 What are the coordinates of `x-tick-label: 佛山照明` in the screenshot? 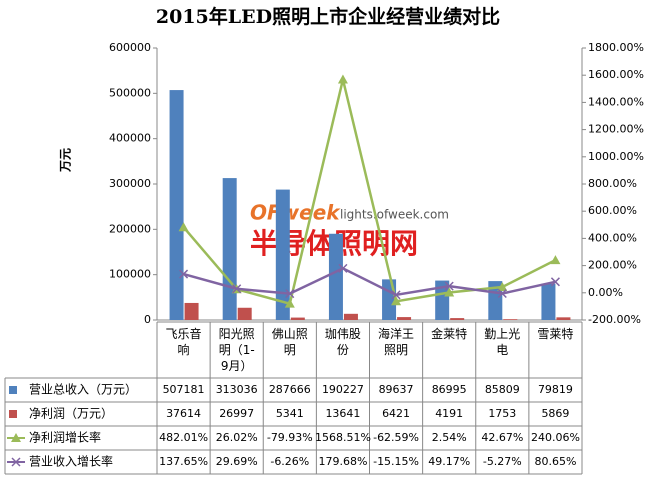 It's located at (289, 342).